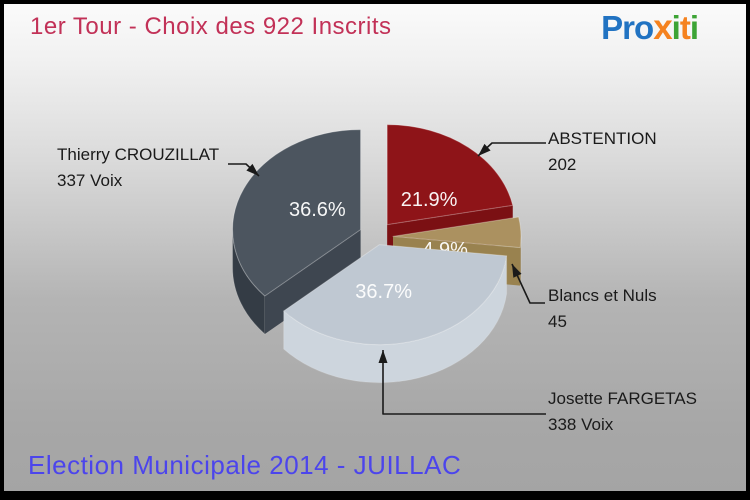  Describe the element at coordinates (622, 412) in the screenshot. I see `callout-josette-fargetas: Josette FARGETAS 338 Voix` at that location.